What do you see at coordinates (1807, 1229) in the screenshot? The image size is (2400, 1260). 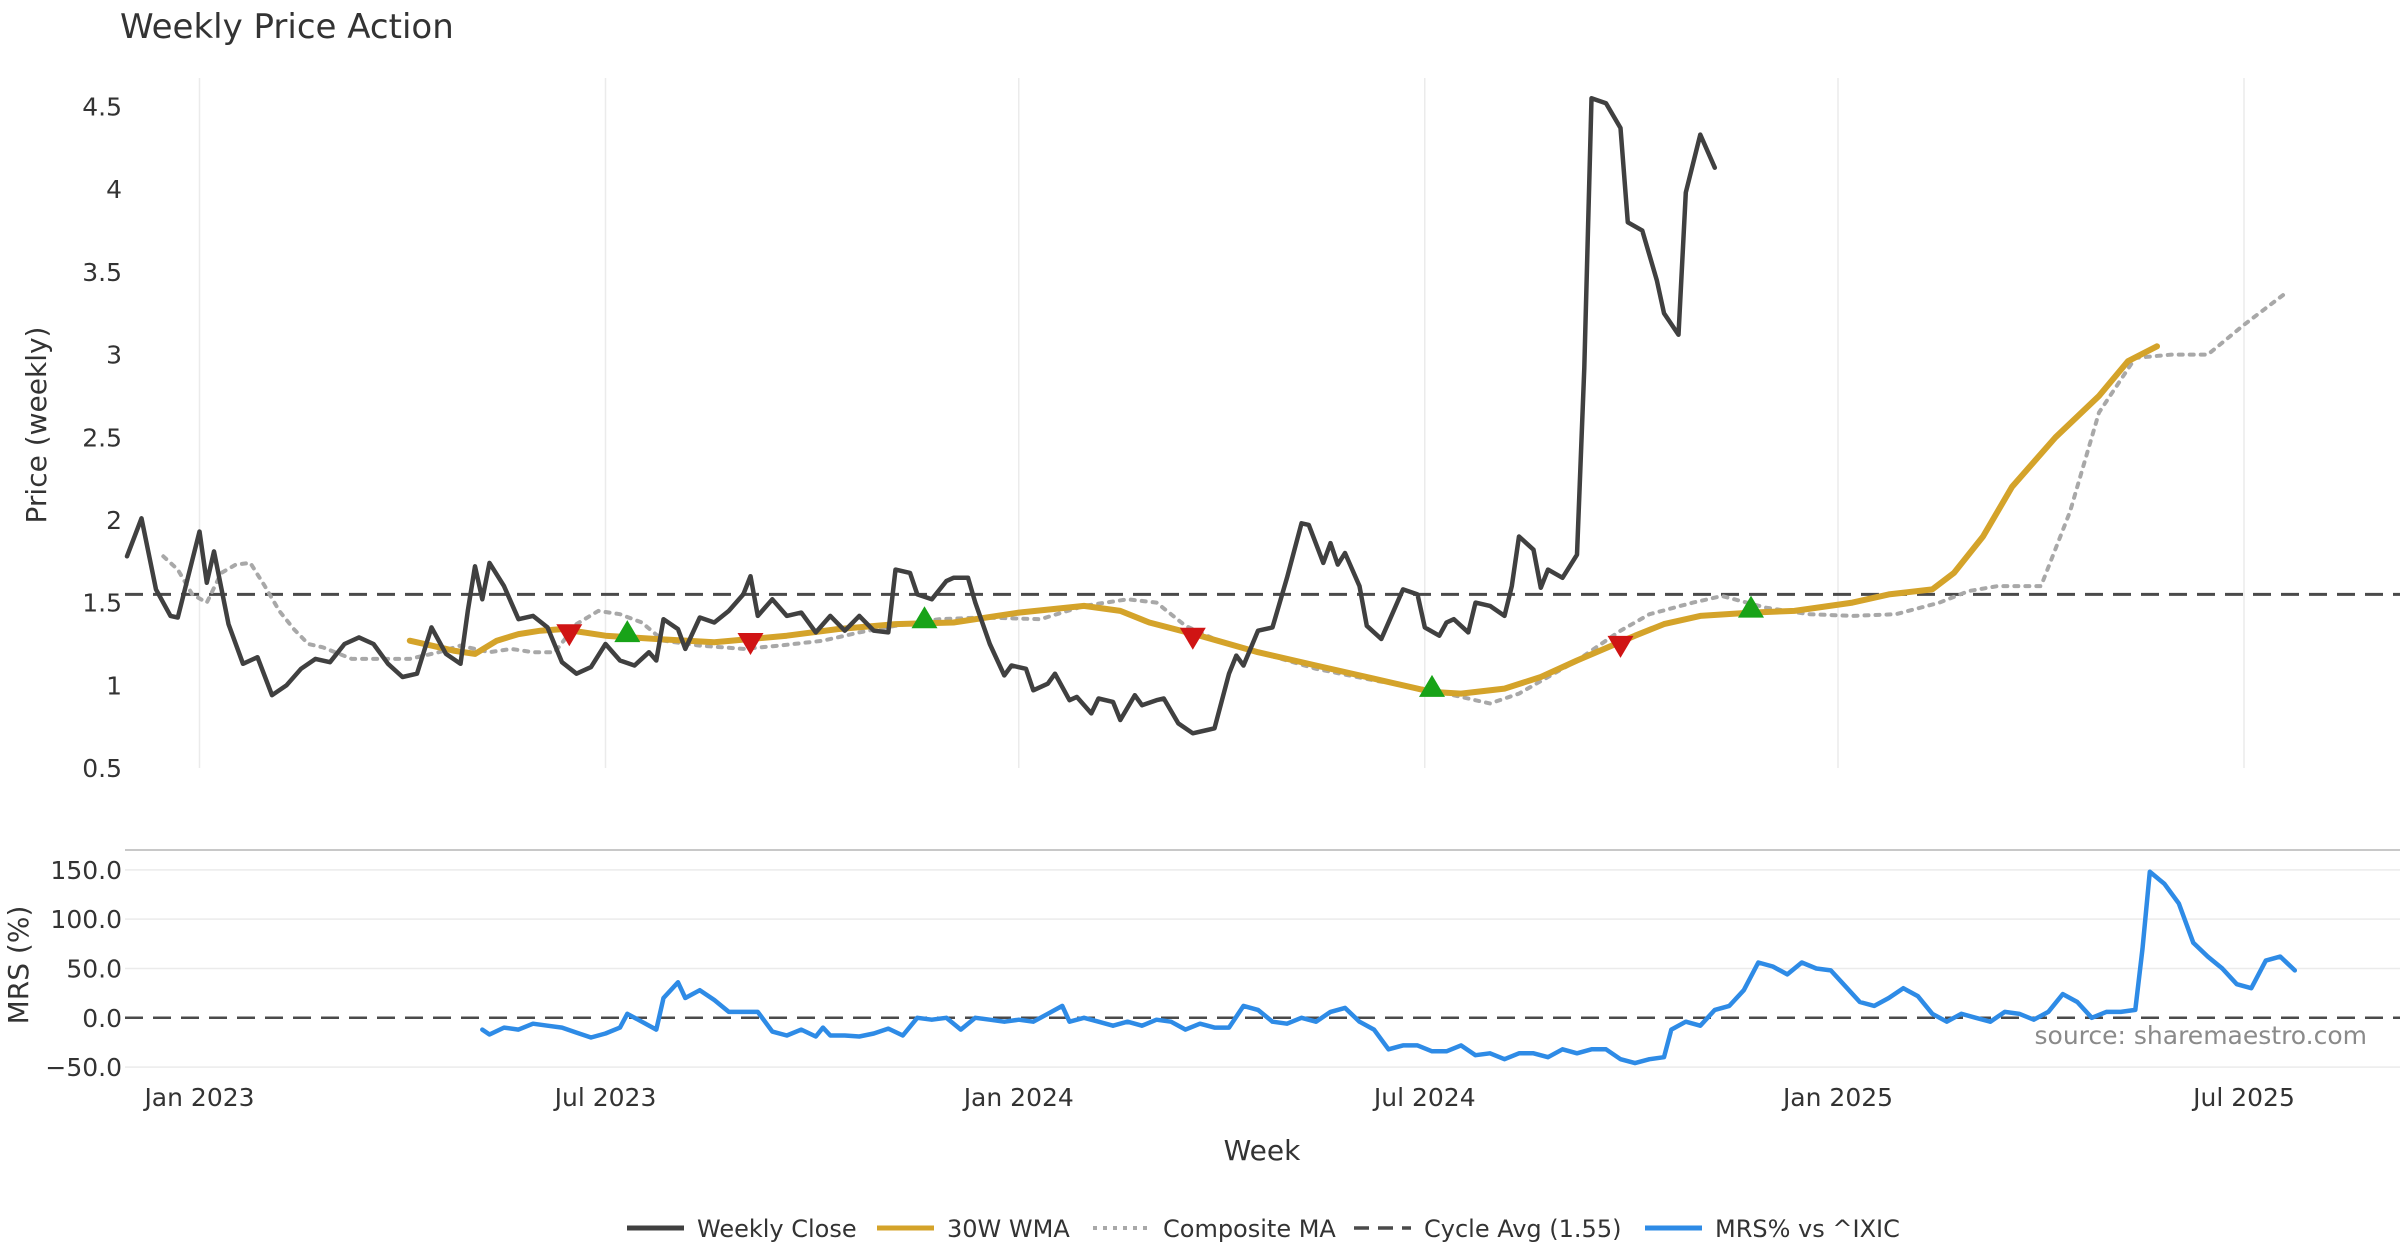 I see `legend-label-mrs: MRS% vs ^IXIC` at bounding box center [1807, 1229].